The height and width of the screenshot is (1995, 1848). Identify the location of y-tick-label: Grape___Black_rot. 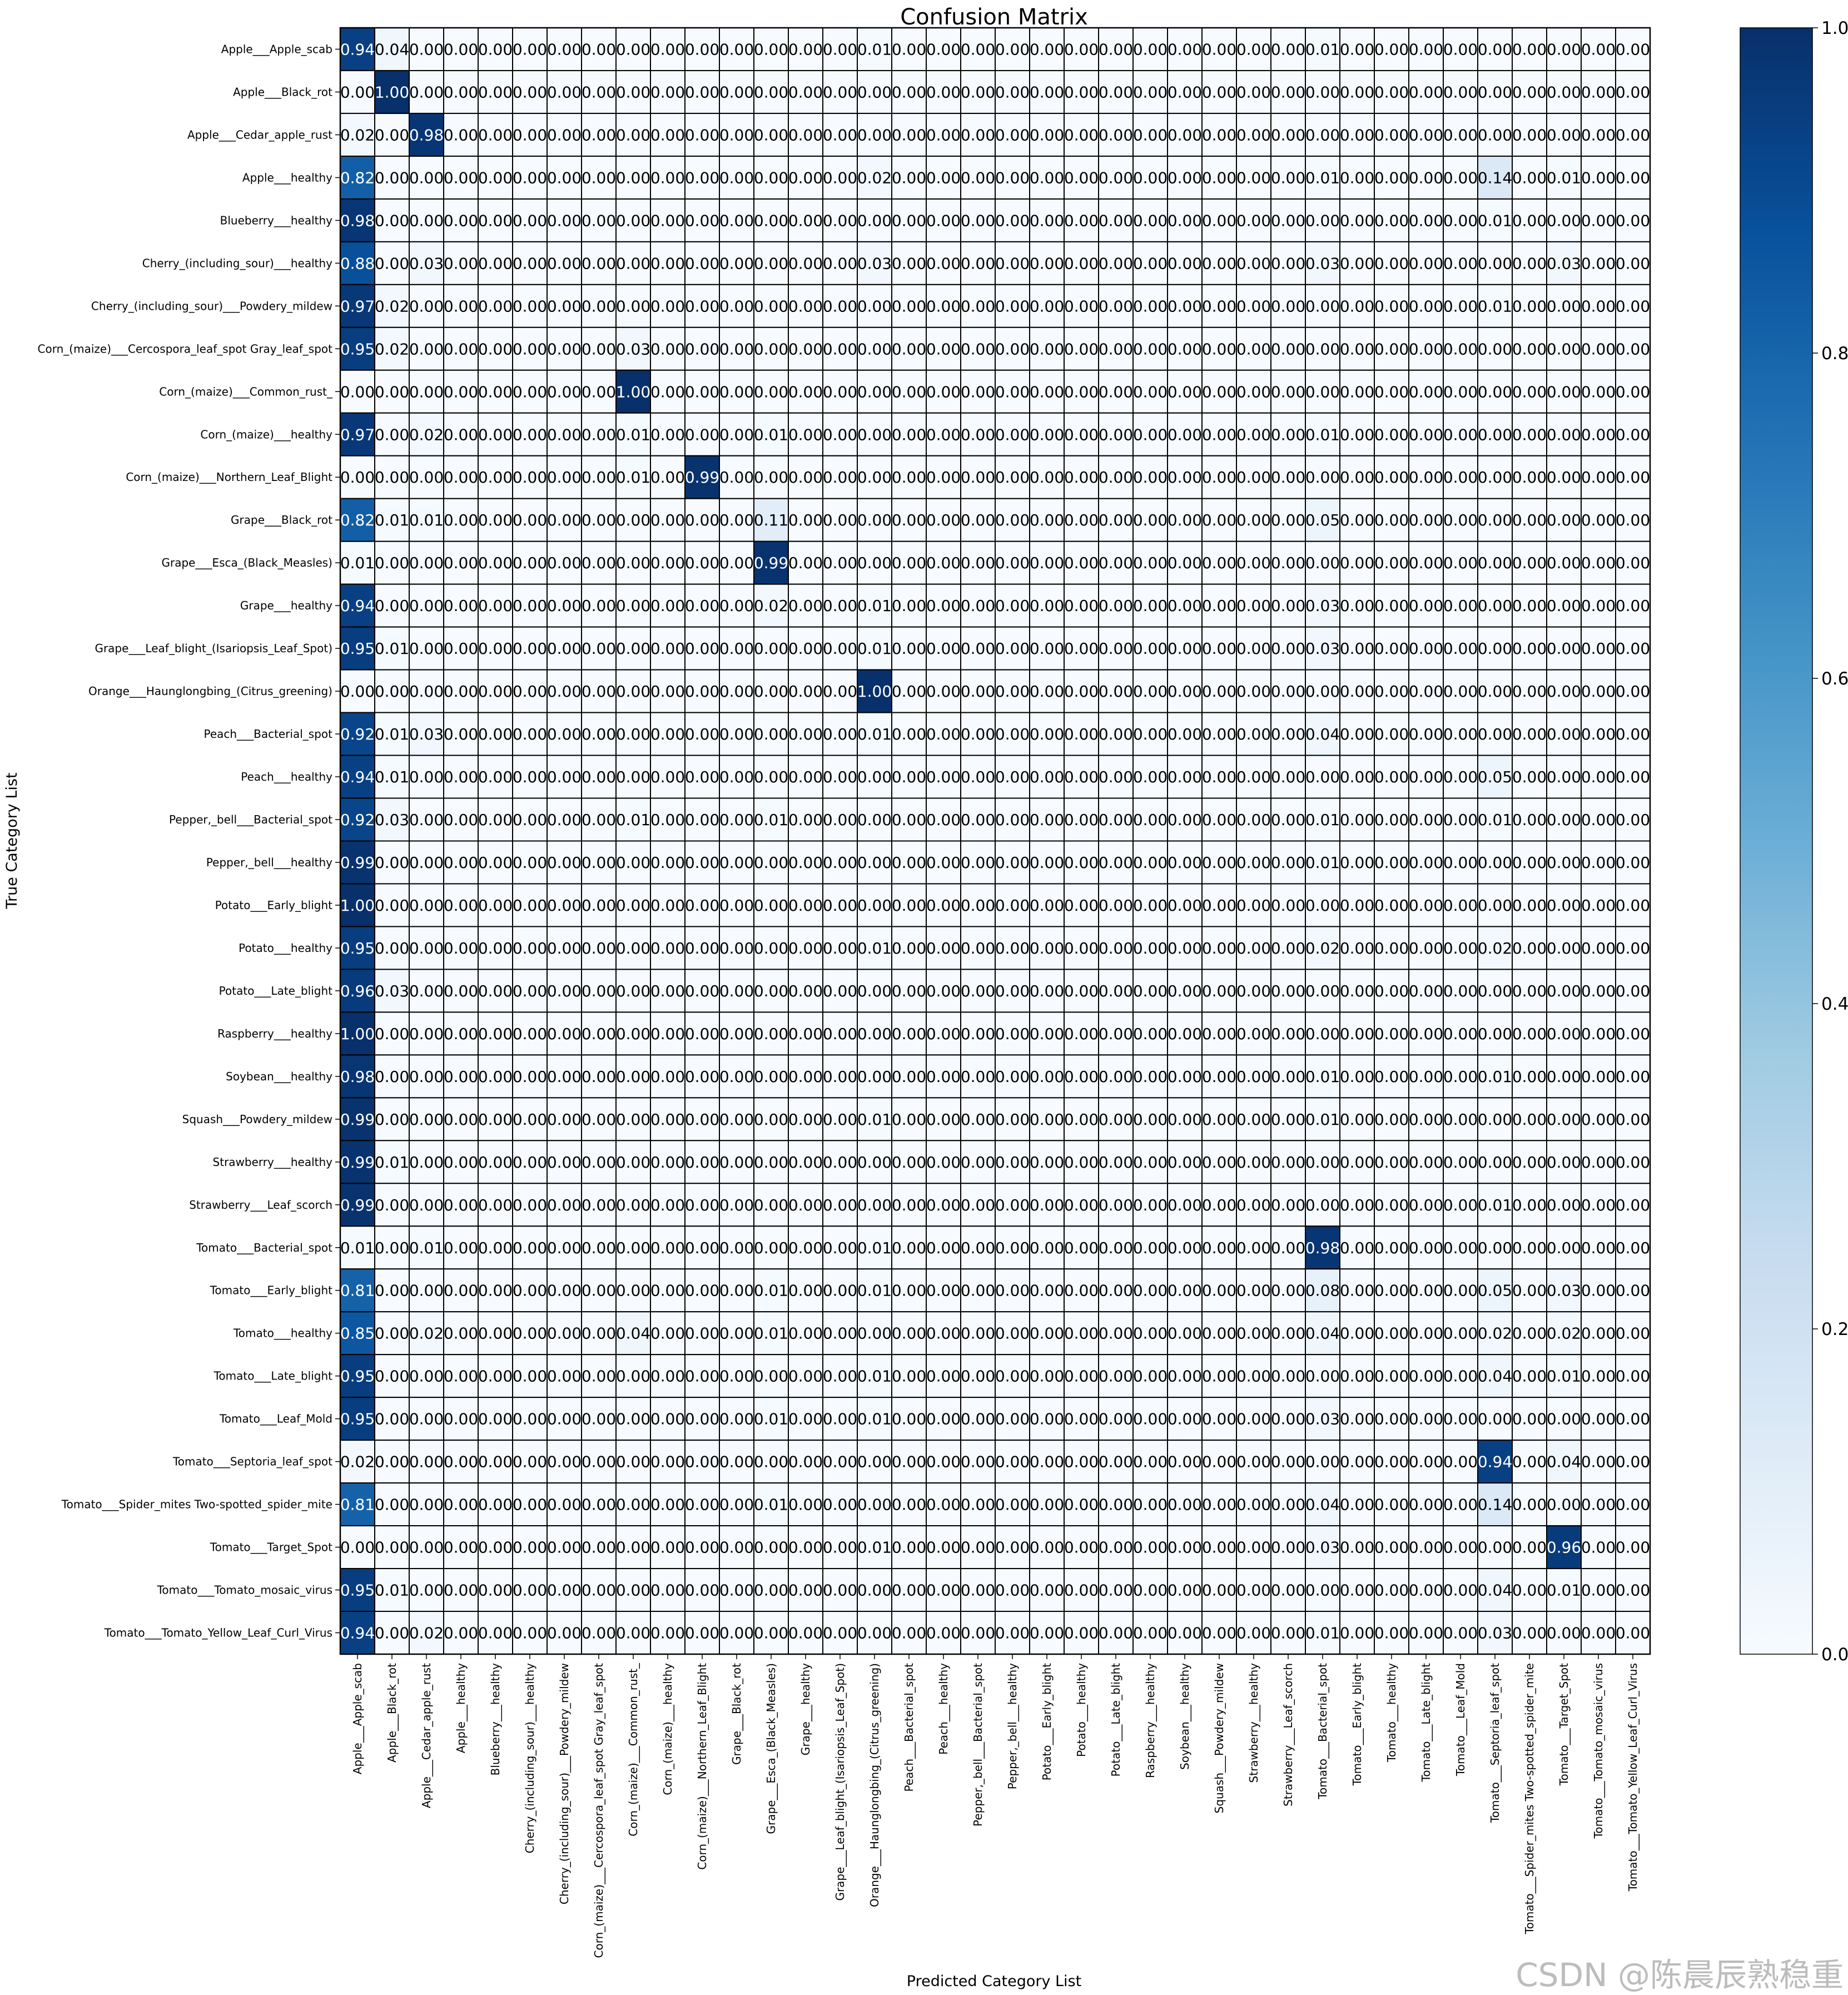
(281, 520).